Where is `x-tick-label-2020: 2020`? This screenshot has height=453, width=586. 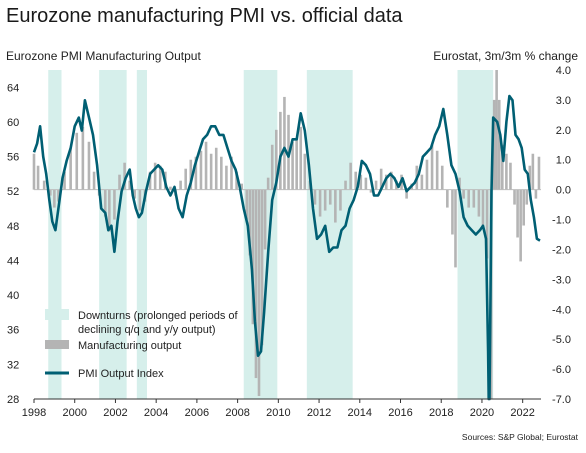
x-tick-label-2020: 2020 is located at coordinates (482, 413).